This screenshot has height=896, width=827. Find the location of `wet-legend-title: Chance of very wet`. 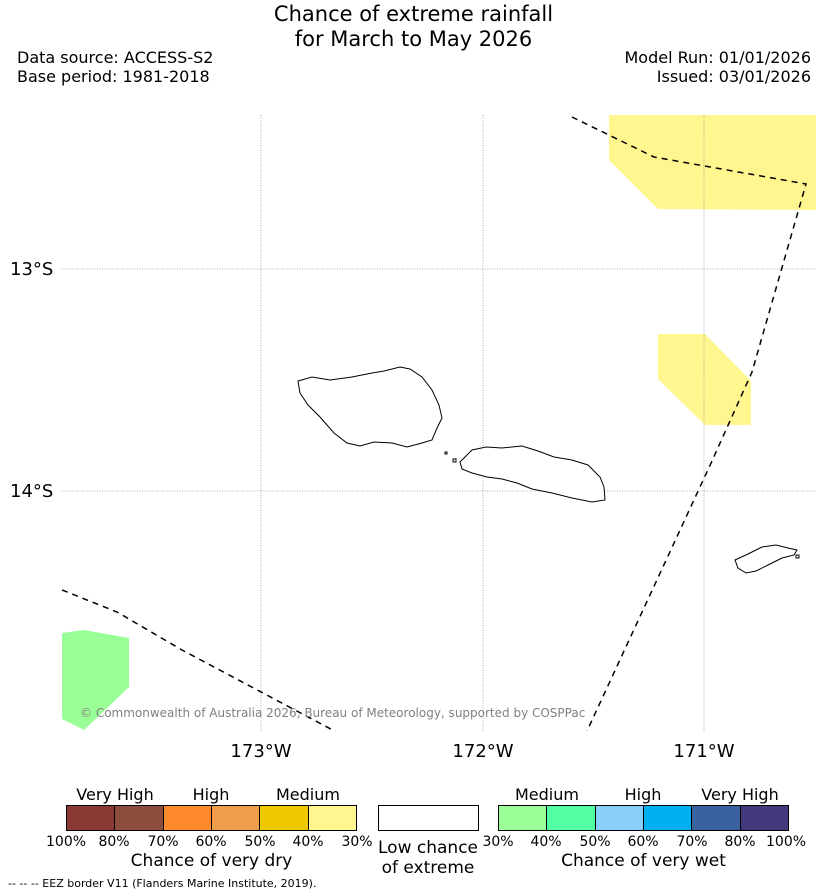

wet-legend-title: Chance of very wet is located at coordinates (643, 861).